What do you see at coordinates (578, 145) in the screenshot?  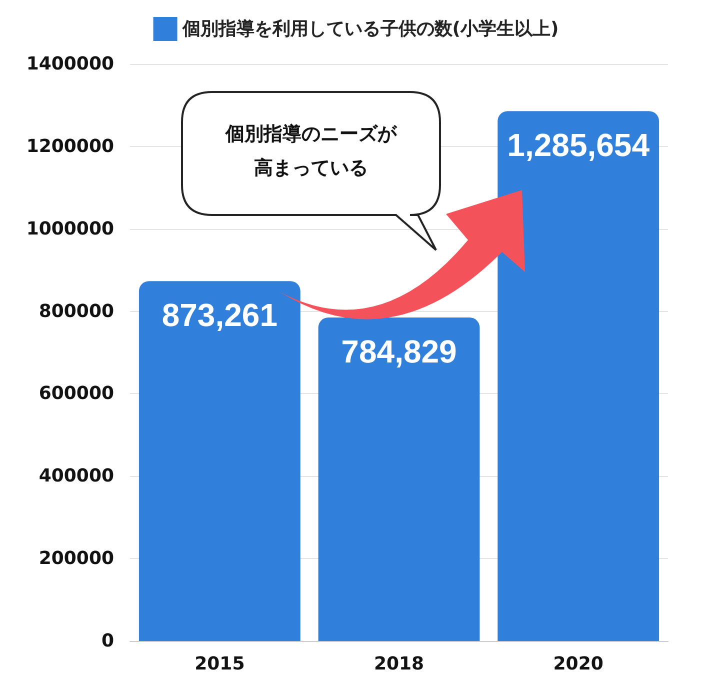 I see `data-label: 1,285,654` at bounding box center [578, 145].